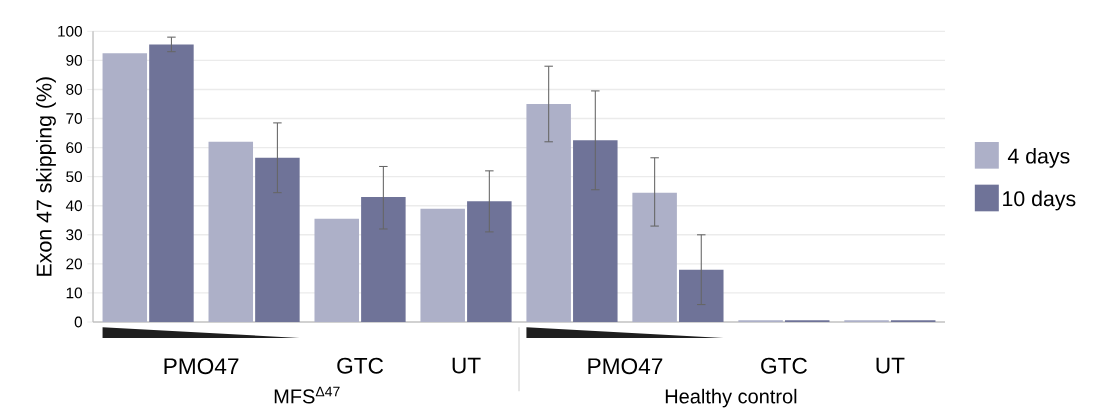 This screenshot has height=417, width=1117. I want to click on text: Healthy control, so click(731, 398).